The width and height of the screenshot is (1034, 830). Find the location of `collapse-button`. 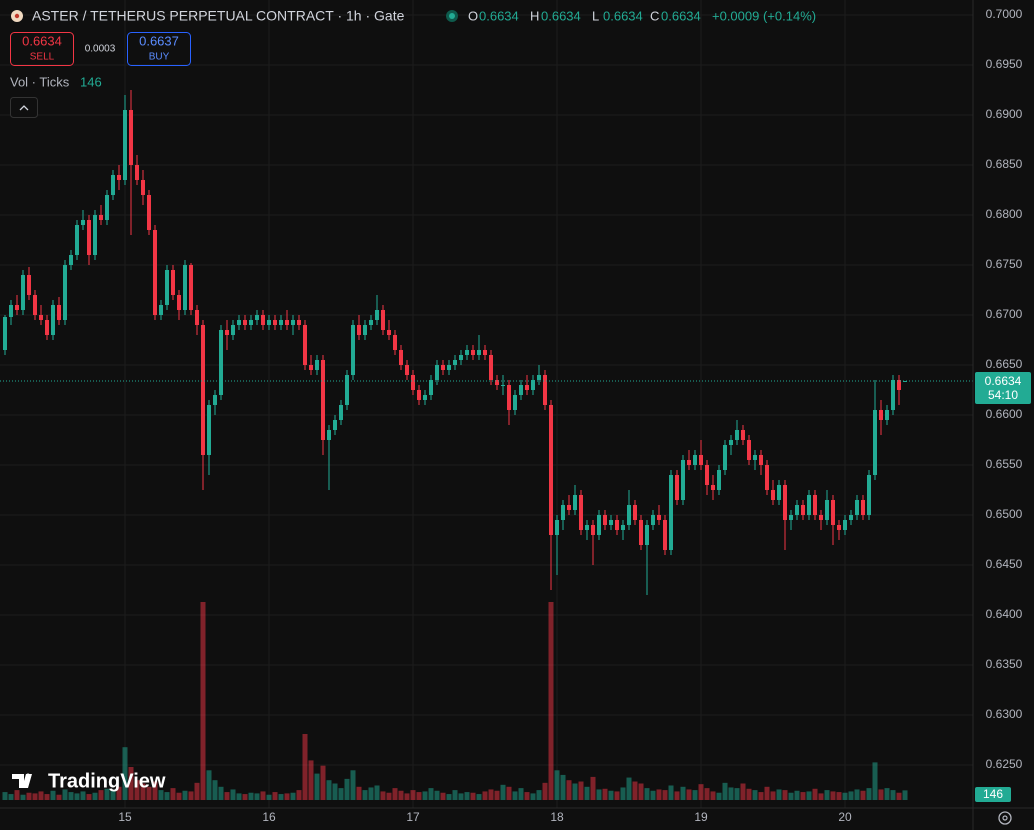

collapse-button is located at coordinates (24, 107).